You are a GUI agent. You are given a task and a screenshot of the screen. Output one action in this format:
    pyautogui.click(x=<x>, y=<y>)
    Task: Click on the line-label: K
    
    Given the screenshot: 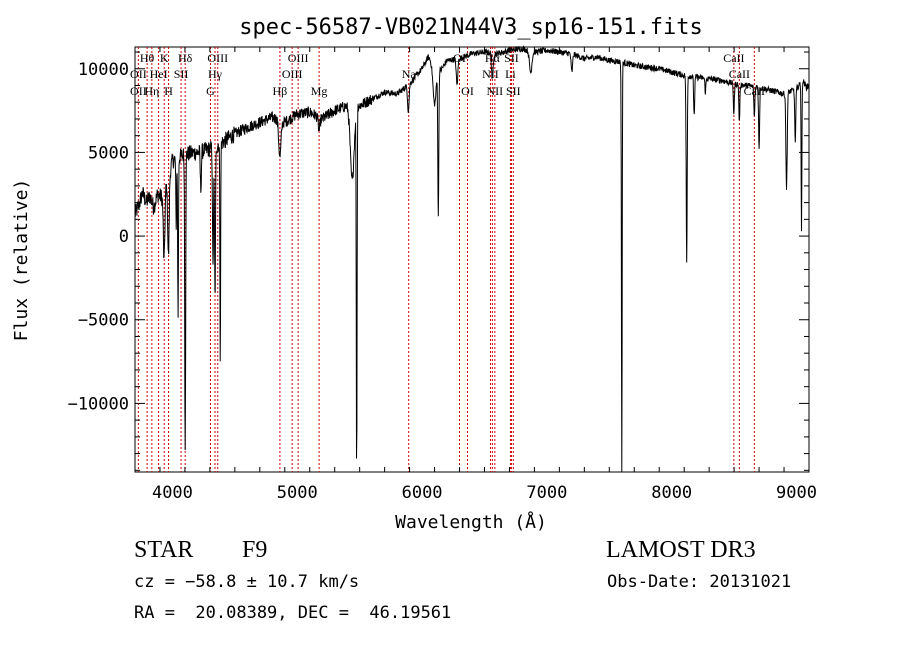 What is the action you would take?
    pyautogui.click(x=164, y=58)
    